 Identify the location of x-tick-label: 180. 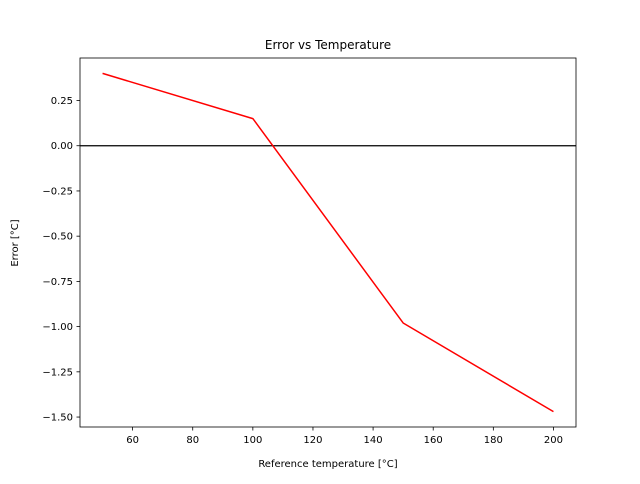
(493, 440).